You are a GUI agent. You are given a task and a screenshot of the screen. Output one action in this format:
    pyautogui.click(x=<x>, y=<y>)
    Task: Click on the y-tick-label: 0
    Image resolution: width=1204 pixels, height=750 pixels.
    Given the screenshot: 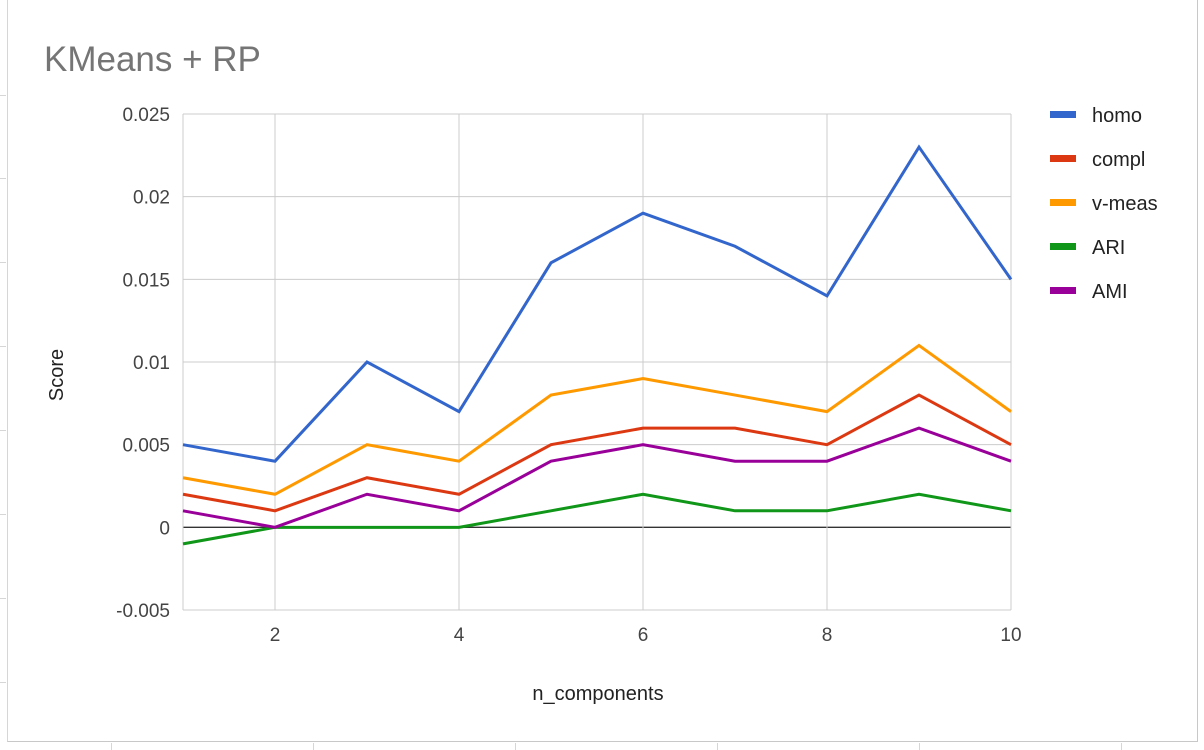 What is the action you would take?
    pyautogui.click(x=164, y=528)
    